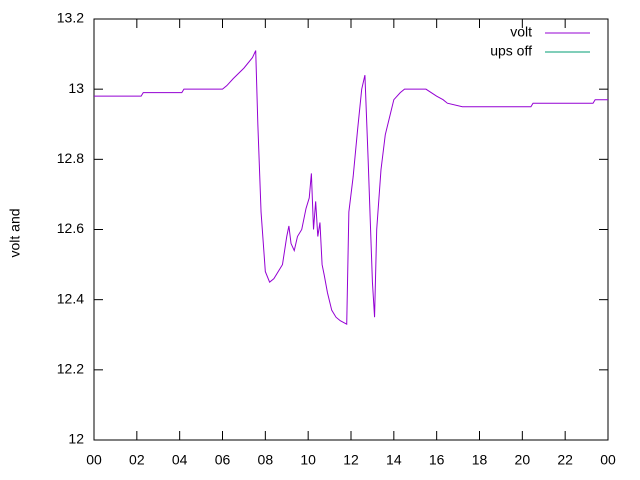 The width and height of the screenshot is (640, 480). I want to click on x-tick-label: 08, so click(266, 460).